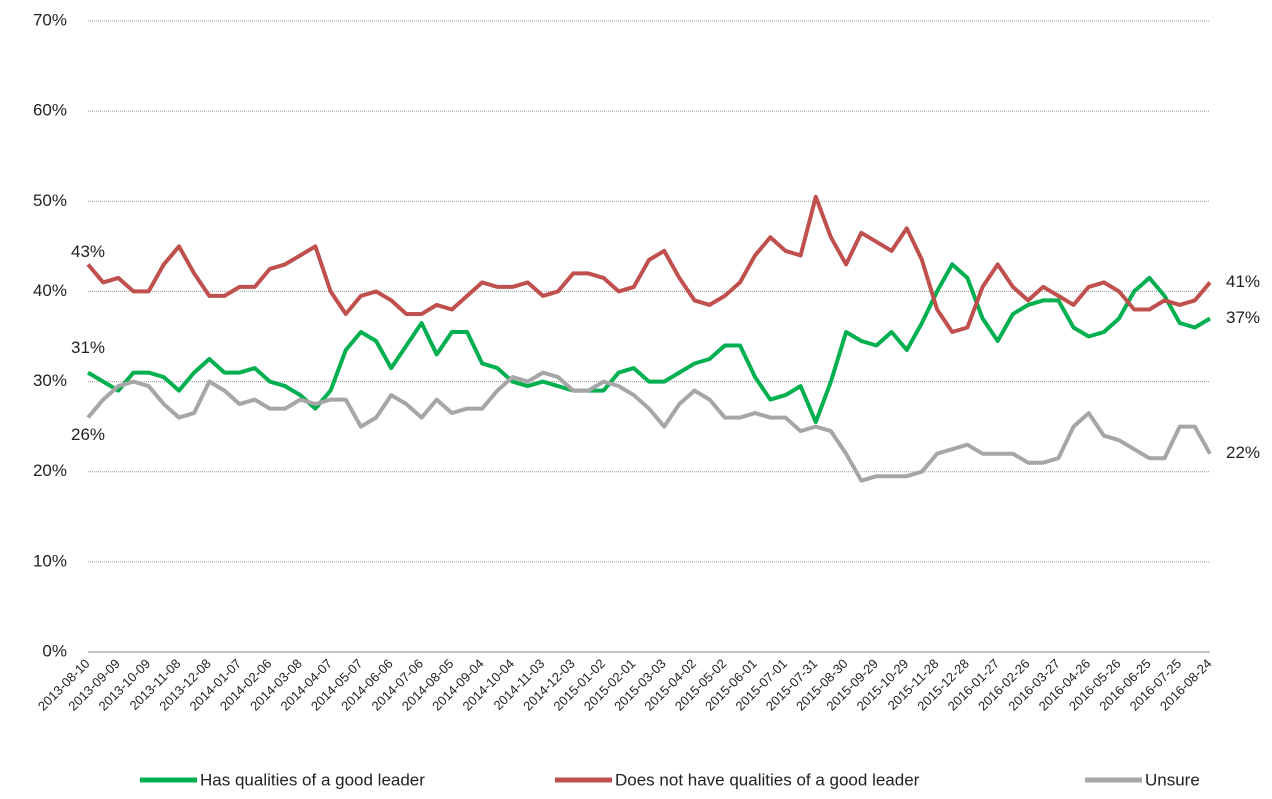 The image size is (1272, 799). Describe the element at coordinates (50, 380) in the screenshot. I see `y-tick-label: 30%` at that location.